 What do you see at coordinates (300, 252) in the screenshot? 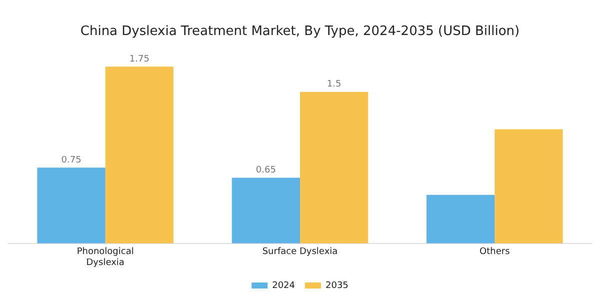
I see `x-tick-label: Surface Dyslexia` at bounding box center [300, 252].